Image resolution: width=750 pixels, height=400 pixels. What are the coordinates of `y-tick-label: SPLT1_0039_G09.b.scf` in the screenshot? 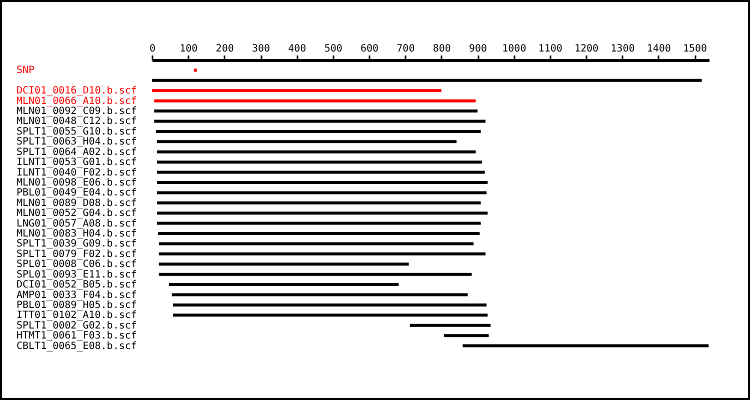 It's located at (76, 244).